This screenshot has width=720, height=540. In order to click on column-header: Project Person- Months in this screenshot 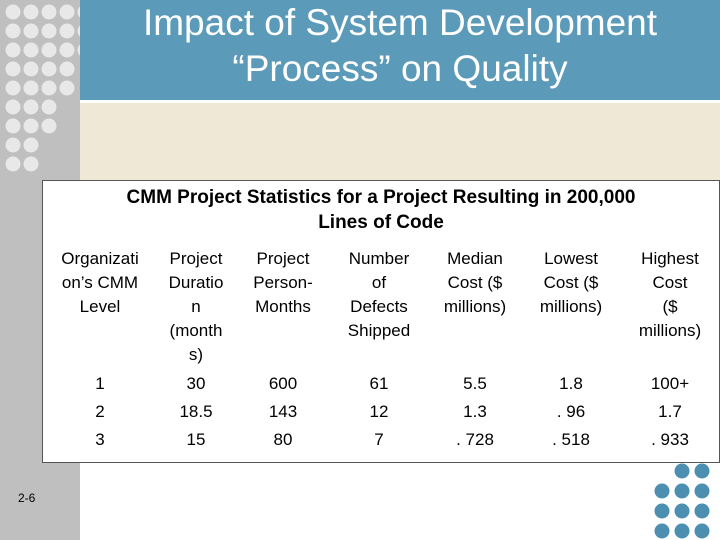, I will do `click(283, 309)`.